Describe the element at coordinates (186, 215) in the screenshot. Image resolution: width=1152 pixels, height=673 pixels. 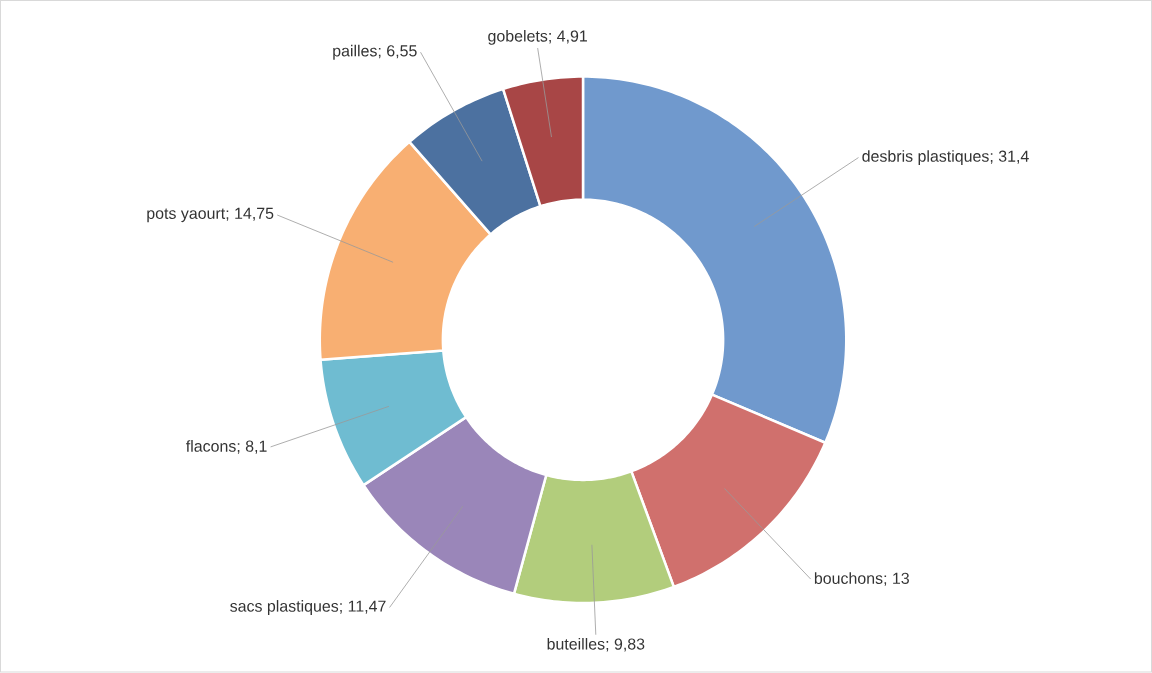
I see `slice-label: pots yaourt` at that location.